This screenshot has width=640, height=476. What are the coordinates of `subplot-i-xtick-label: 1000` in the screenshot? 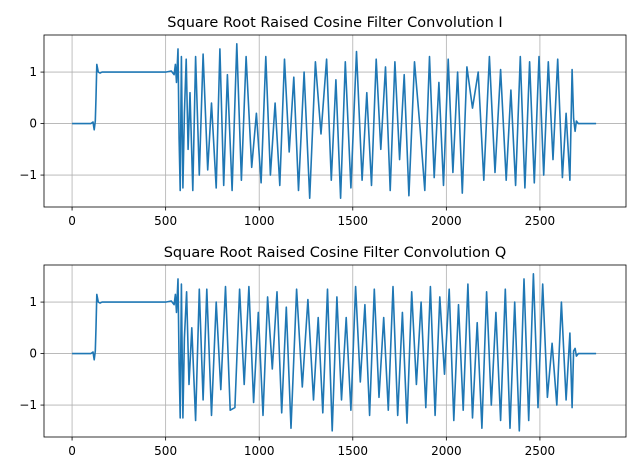 It's located at (259, 221).